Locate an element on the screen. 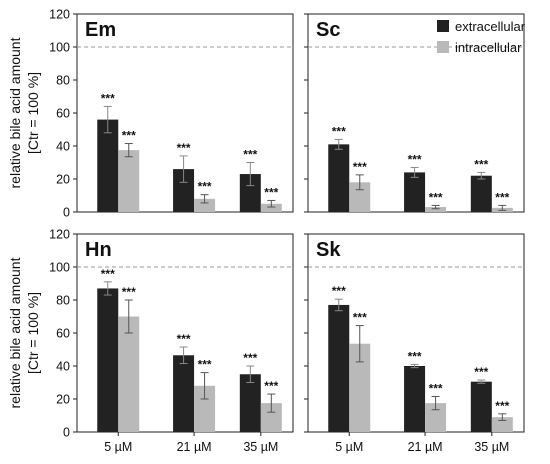 The height and width of the screenshot is (464, 550). legend-label-extracellular: extracellular is located at coordinates (490, 26).